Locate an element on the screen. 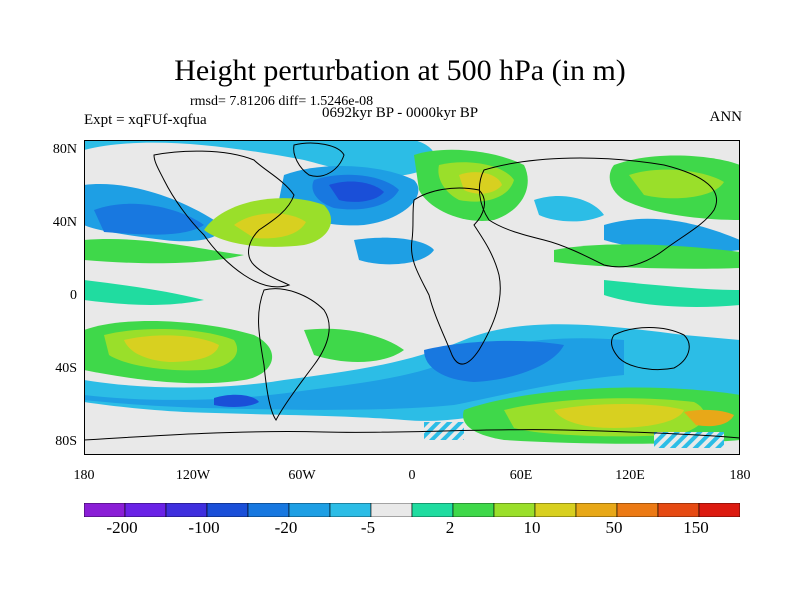 This screenshot has width=800, height=600. lat-label: 0 is located at coordinates (73, 295).